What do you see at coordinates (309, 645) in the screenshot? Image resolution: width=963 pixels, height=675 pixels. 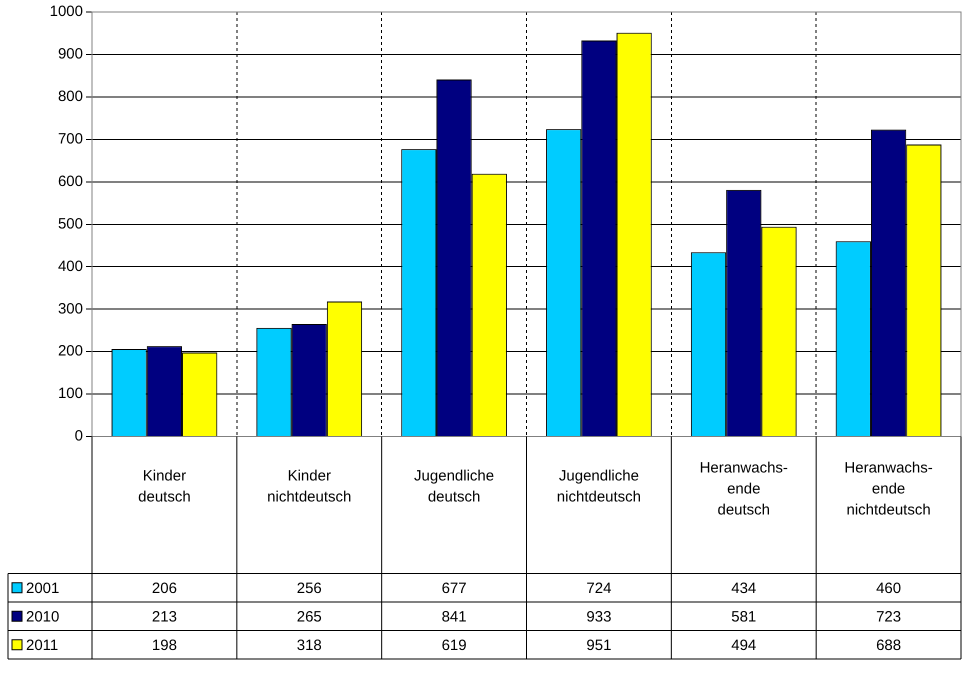 I see `data-label: 318` at bounding box center [309, 645].